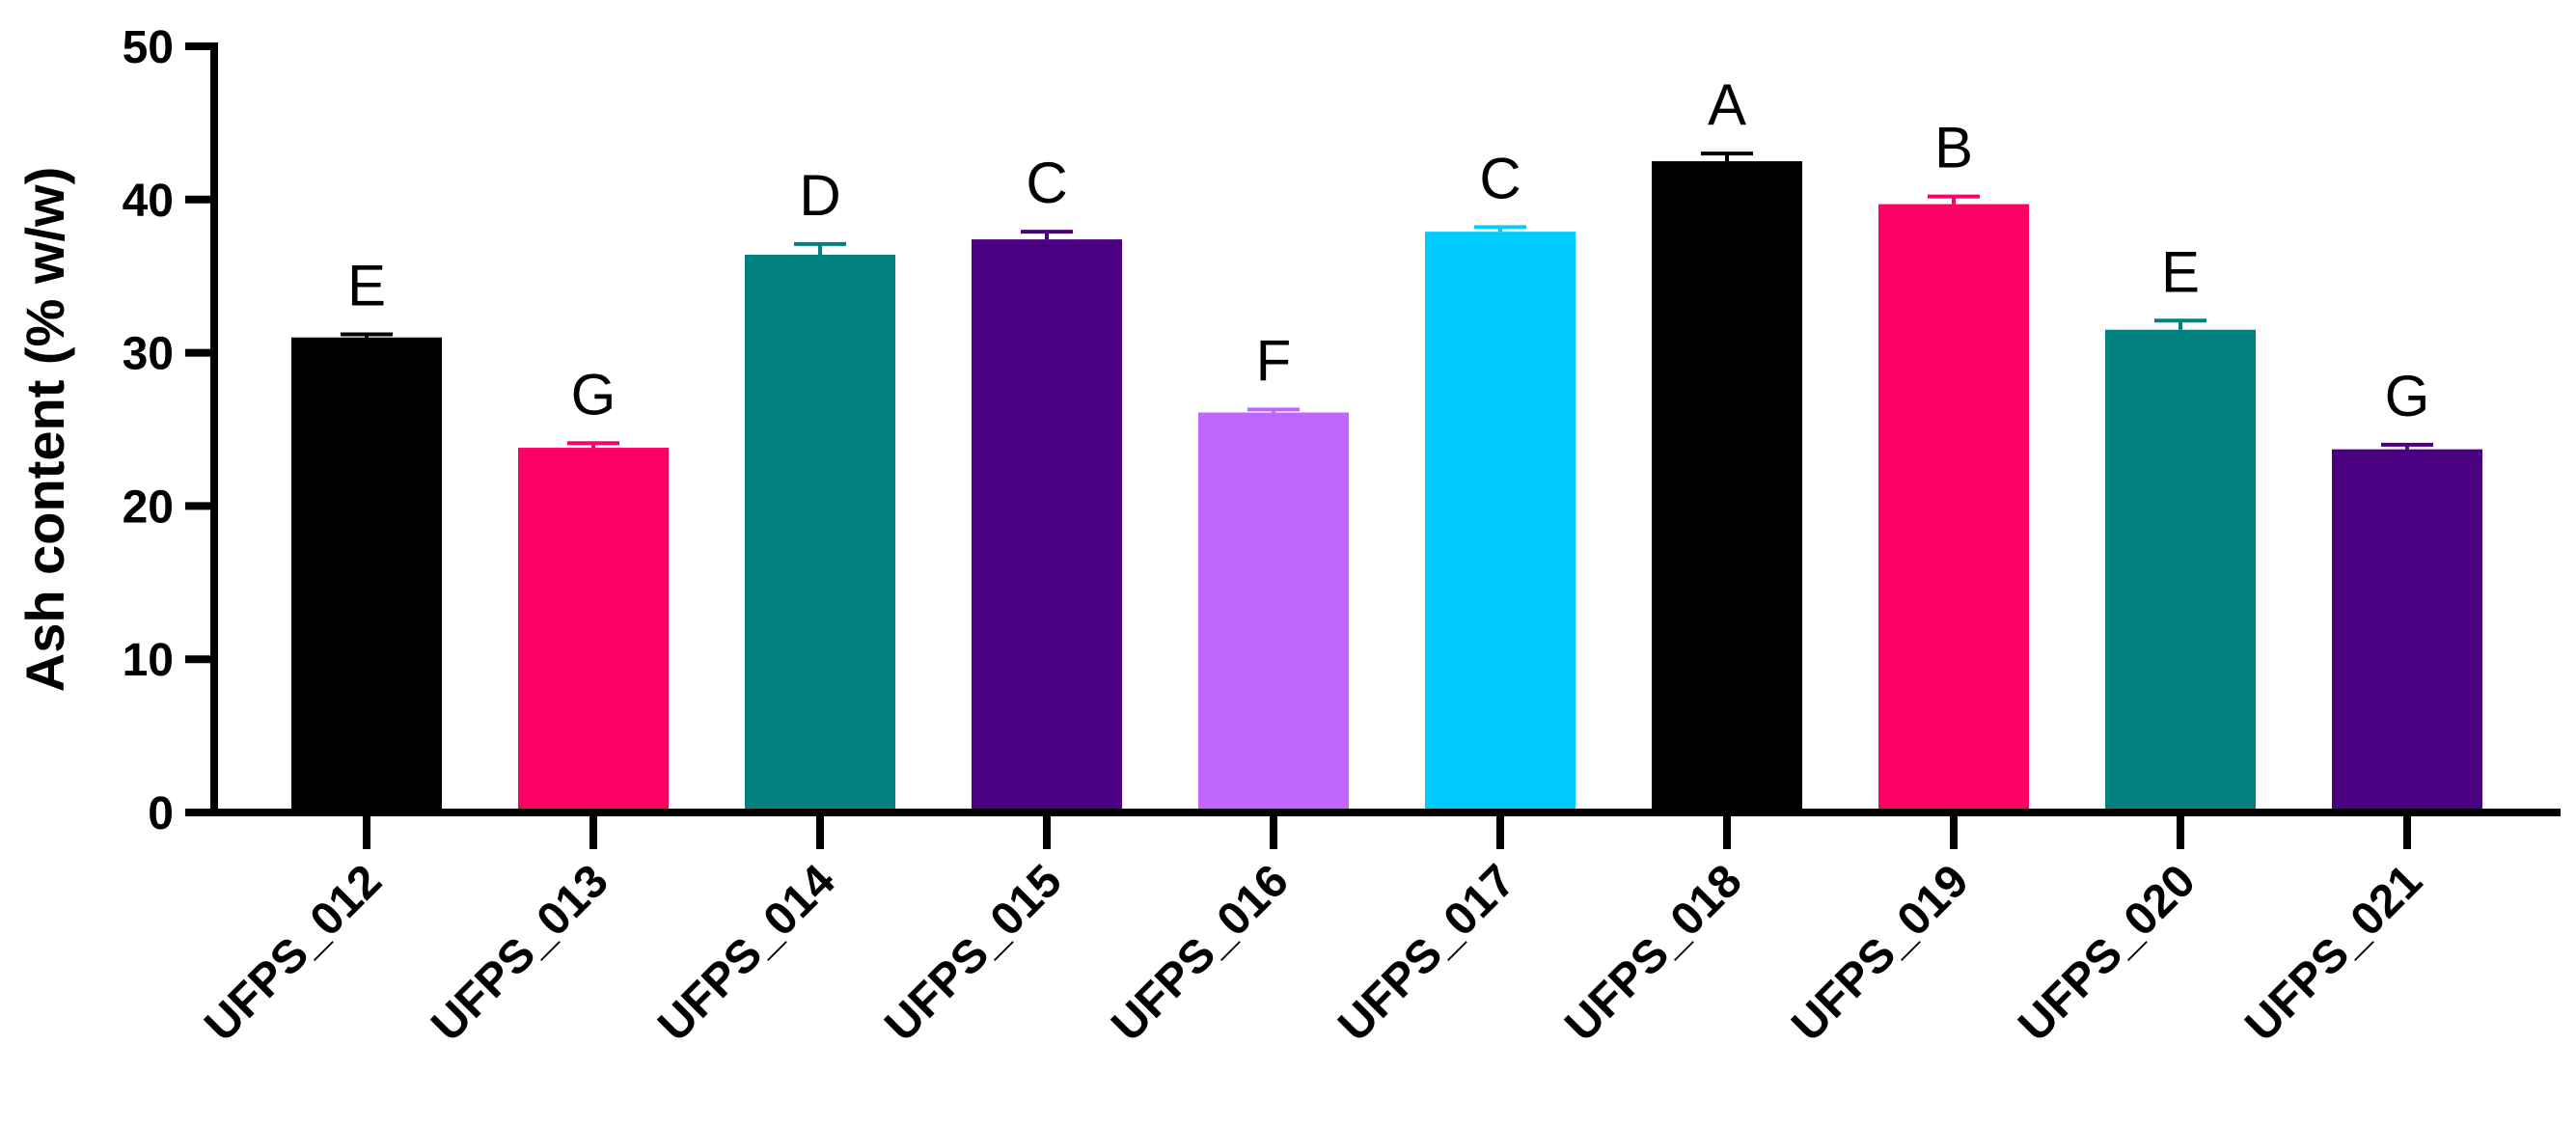 The height and width of the screenshot is (1128, 2576). What do you see at coordinates (1727, 104) in the screenshot?
I see `significance-letter: A` at bounding box center [1727, 104].